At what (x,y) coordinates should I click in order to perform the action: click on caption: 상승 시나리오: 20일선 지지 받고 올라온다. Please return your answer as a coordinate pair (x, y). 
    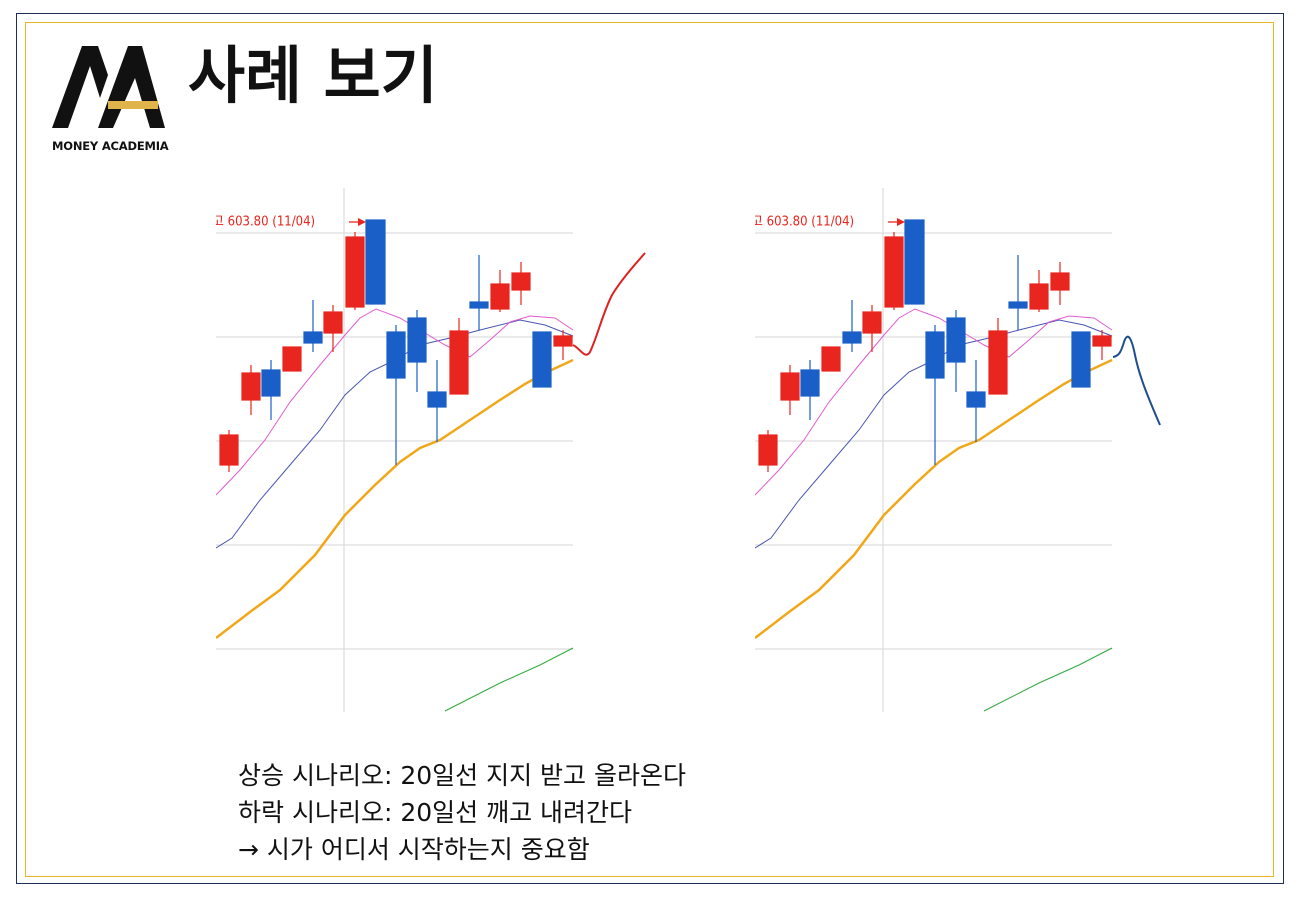
    Looking at the image, I should click on (462, 775).